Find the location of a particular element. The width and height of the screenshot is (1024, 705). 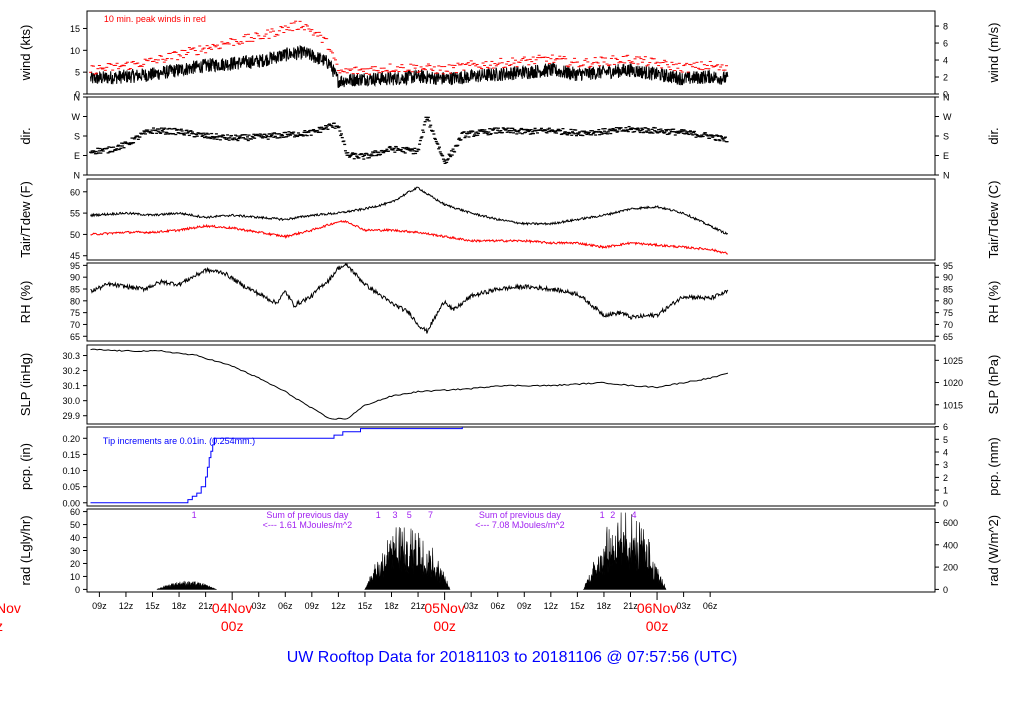

panel-dir-ytick-right-label: W is located at coordinates (947, 117).